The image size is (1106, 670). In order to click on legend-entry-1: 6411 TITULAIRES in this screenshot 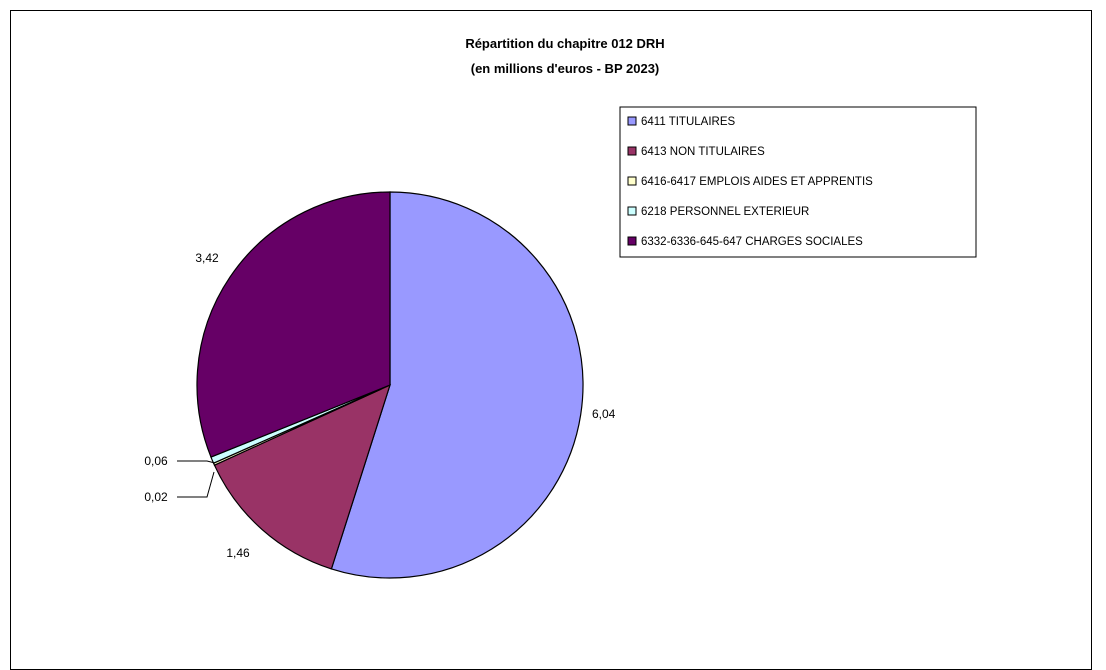, I will do `click(688, 122)`.